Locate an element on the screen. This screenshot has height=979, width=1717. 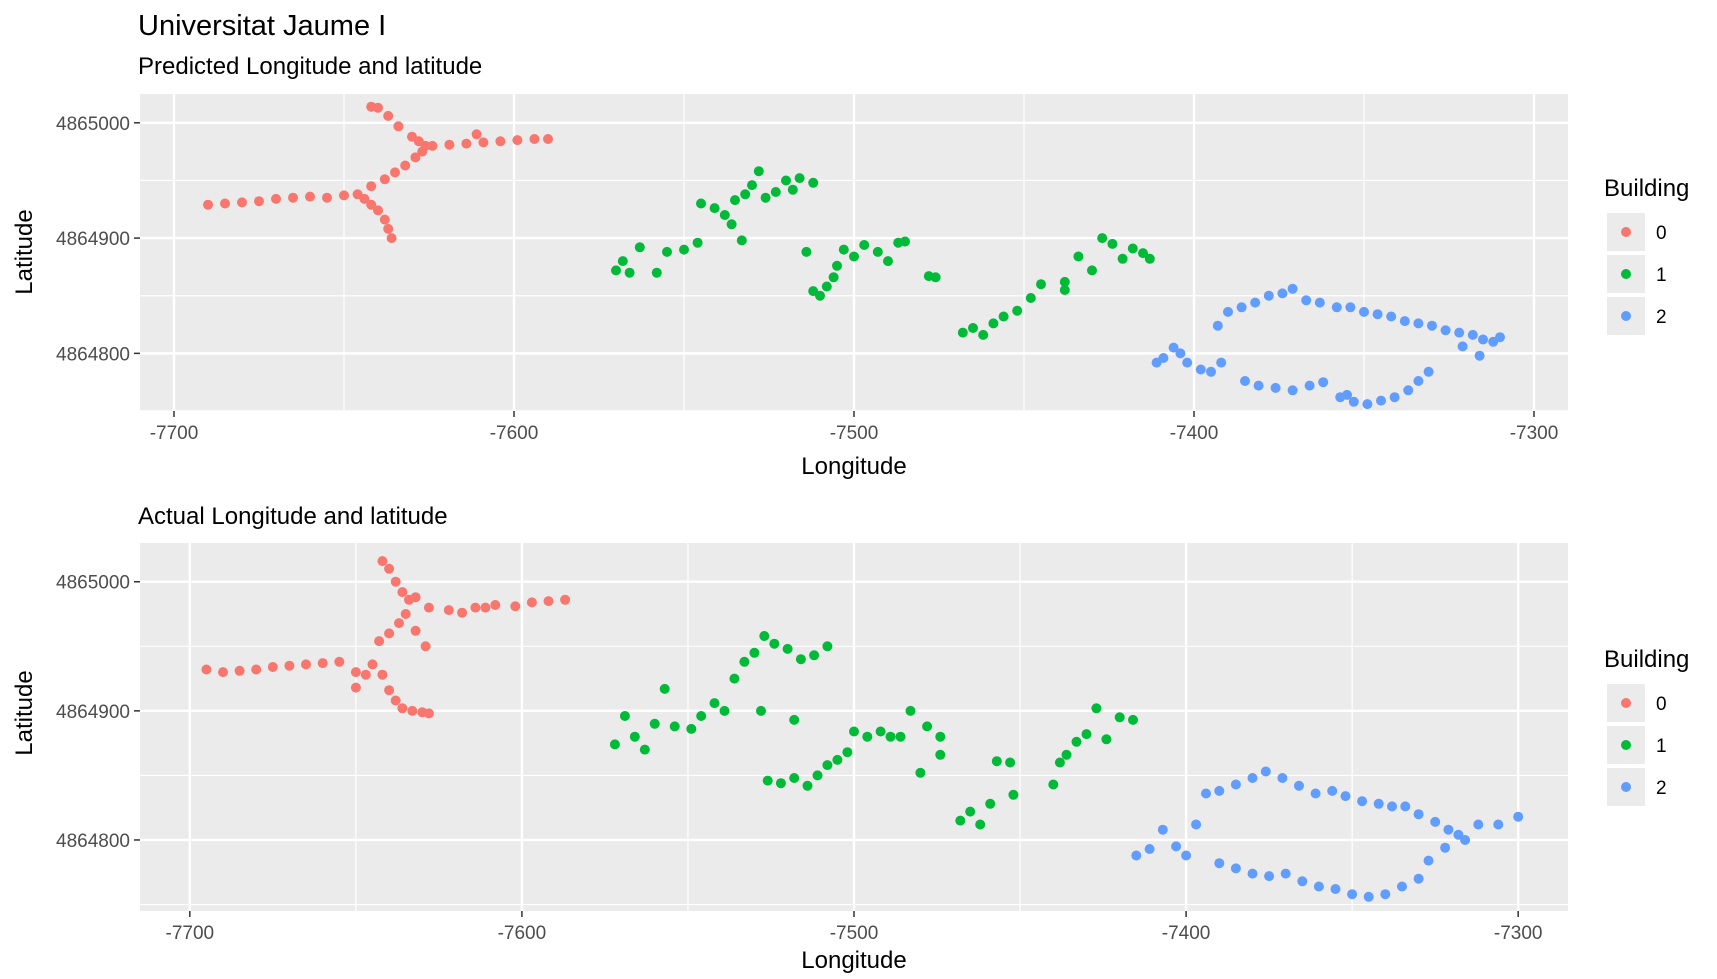
x-tick-label: -7300 is located at coordinates (1534, 433).